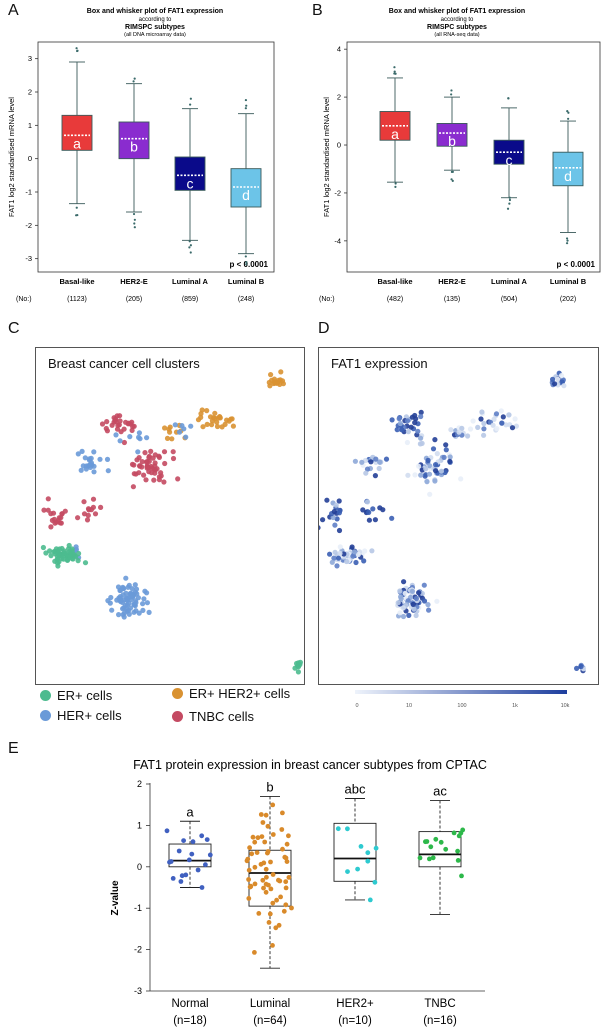 Image resolution: width=610 pixels, height=1031 pixels. What do you see at coordinates (138, 908) in the screenshot?
I see `y-tick-label: -1` at bounding box center [138, 908].